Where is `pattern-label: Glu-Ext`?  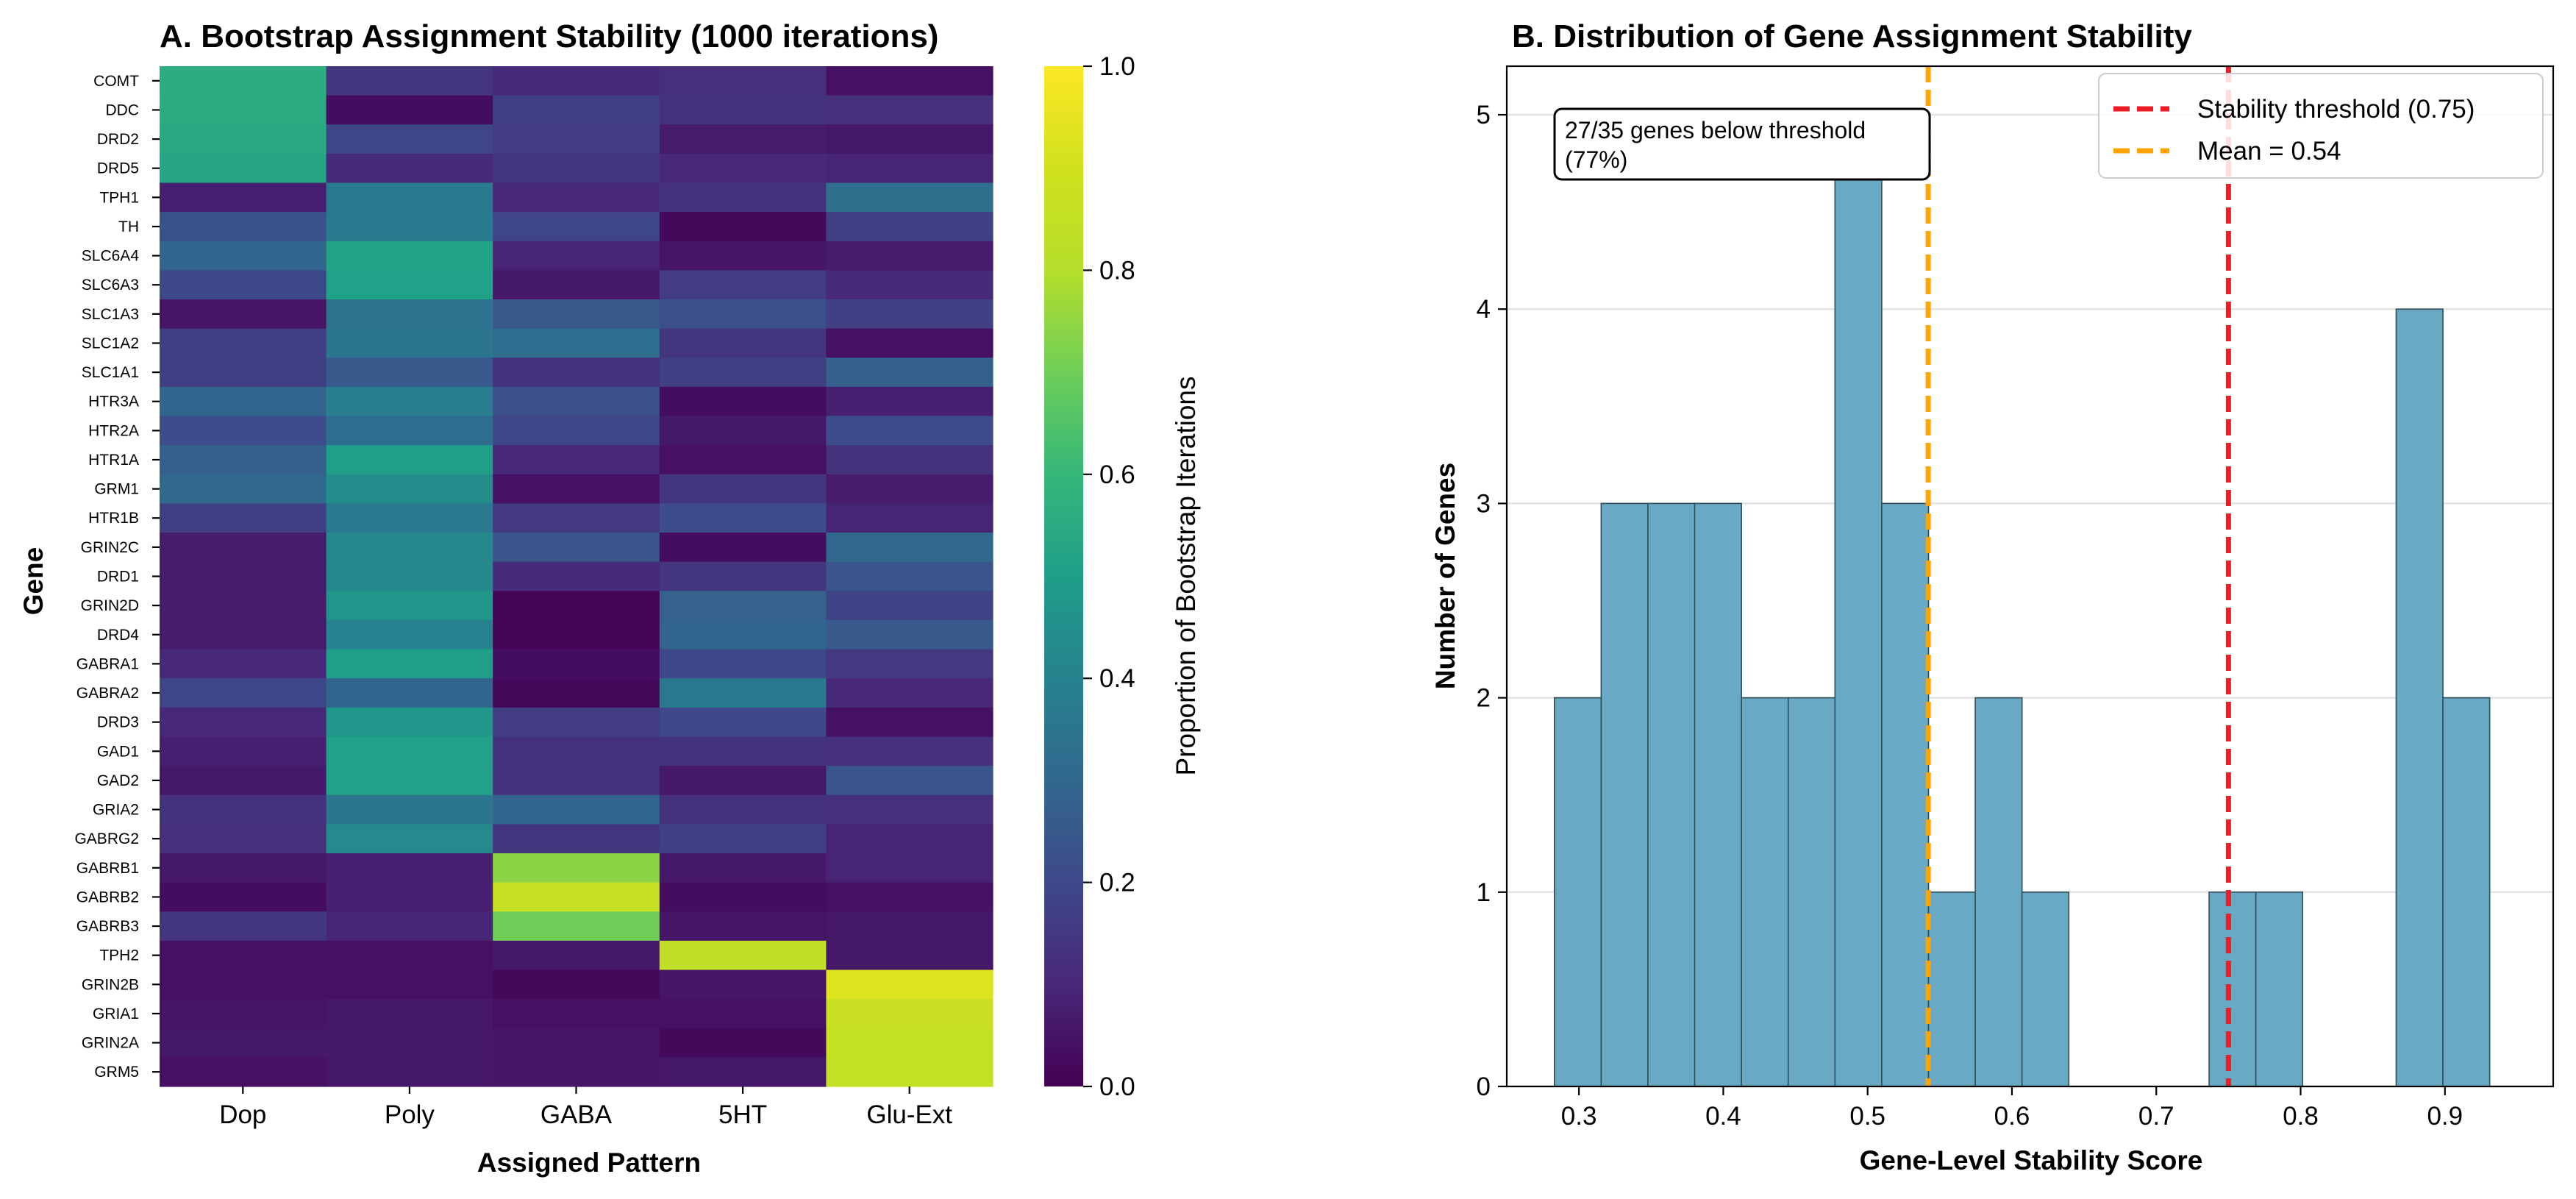
pattern-label: Glu-Ext is located at coordinates (909, 1114).